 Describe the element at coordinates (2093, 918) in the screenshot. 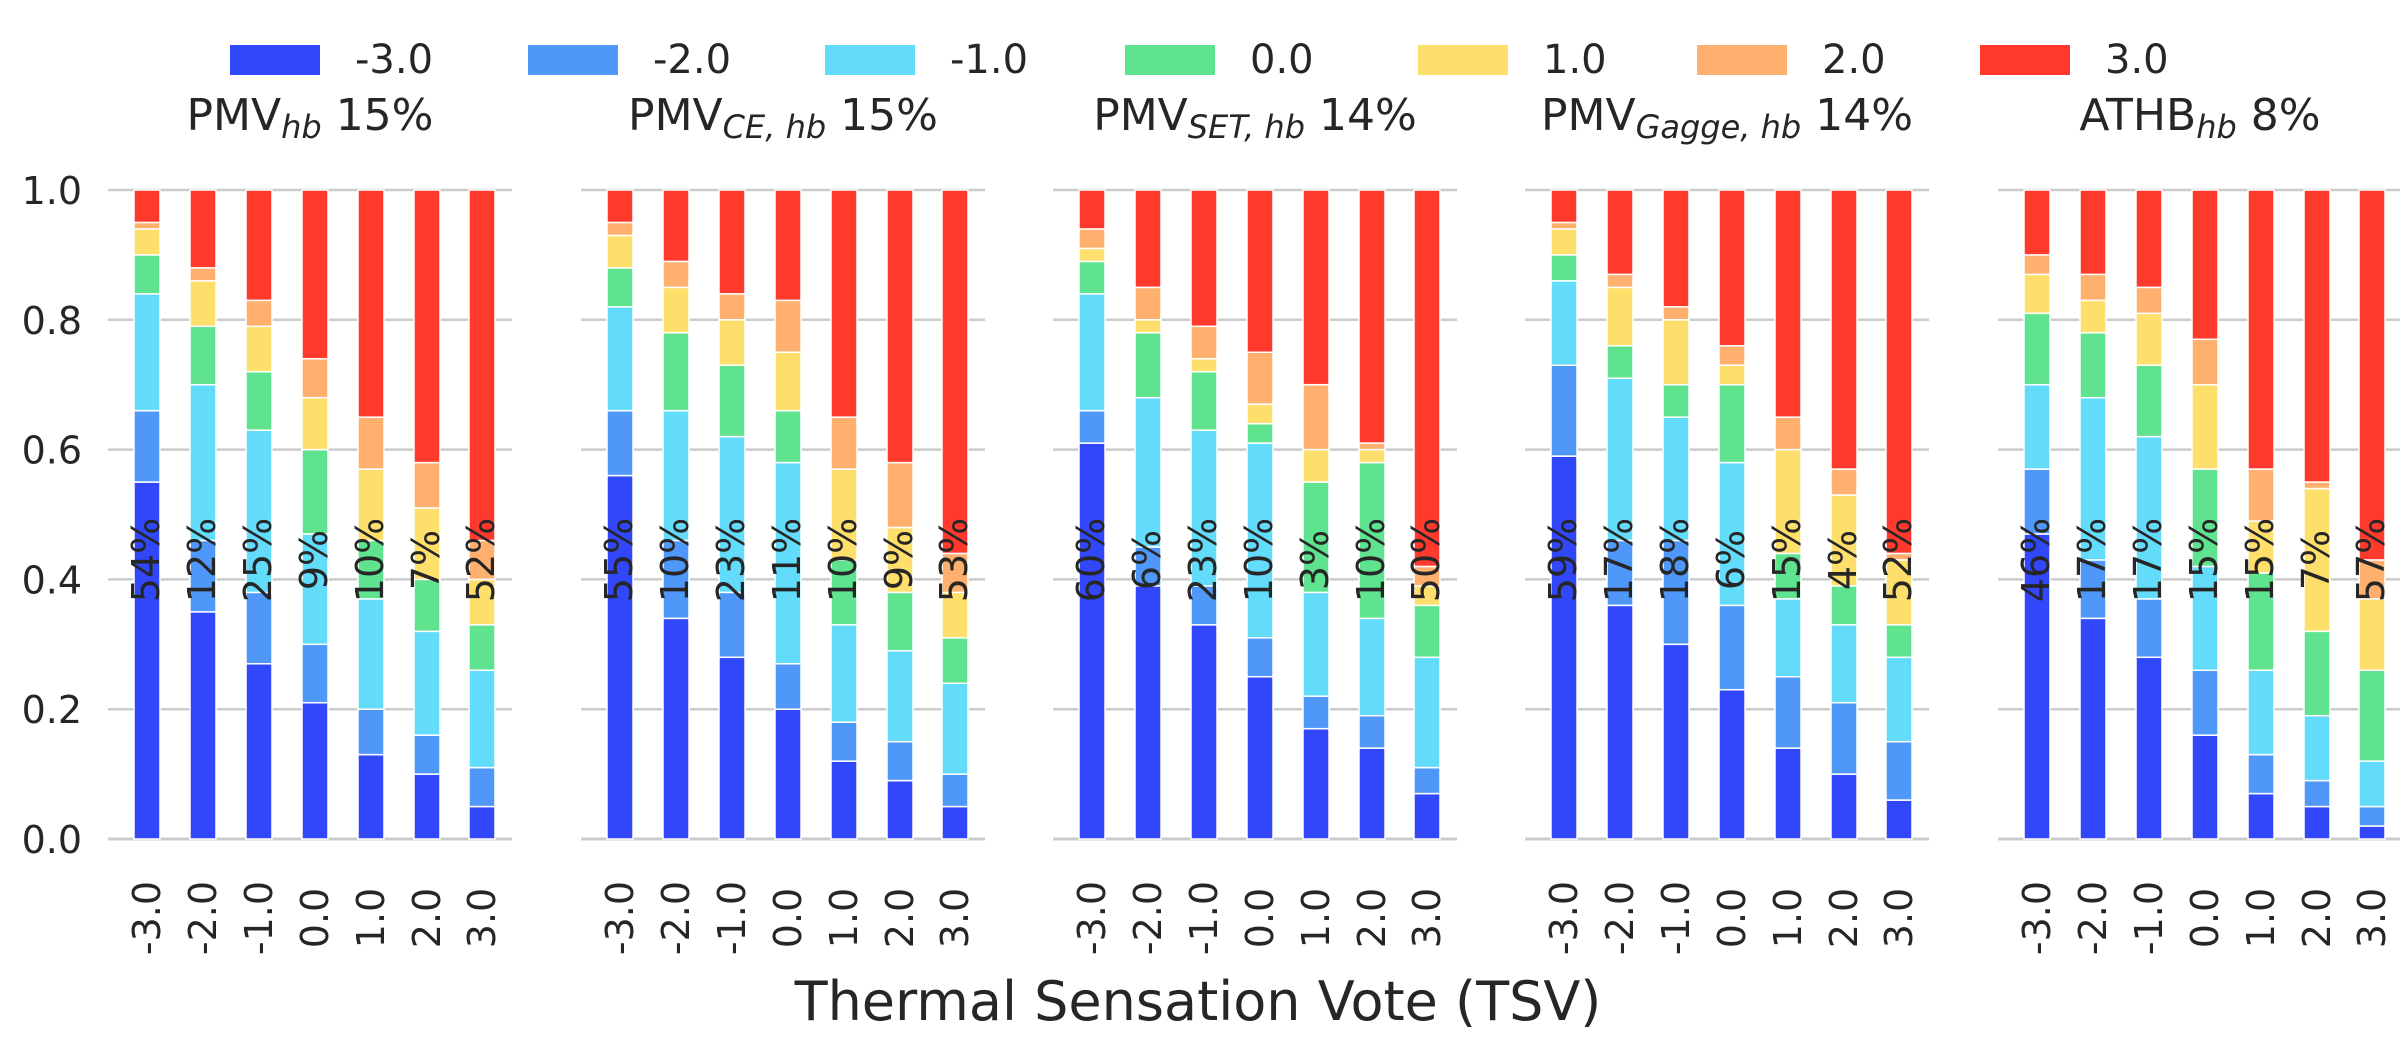

I see `x-tick-label: -2.0` at that location.